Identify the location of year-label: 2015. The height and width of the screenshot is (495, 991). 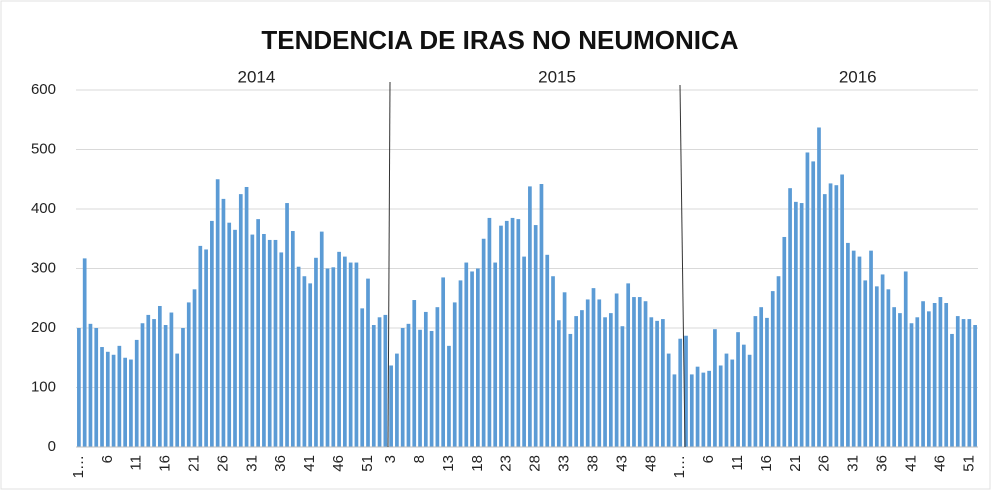
(557, 76).